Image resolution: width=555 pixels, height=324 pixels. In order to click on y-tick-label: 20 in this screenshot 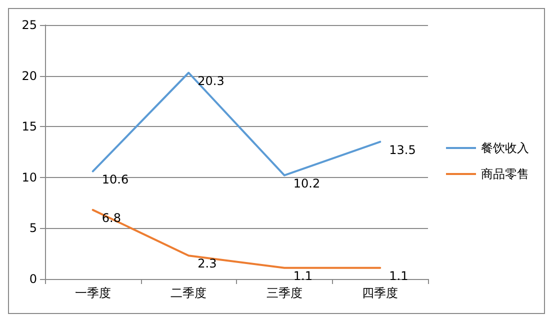, I will do `click(29, 75)`.